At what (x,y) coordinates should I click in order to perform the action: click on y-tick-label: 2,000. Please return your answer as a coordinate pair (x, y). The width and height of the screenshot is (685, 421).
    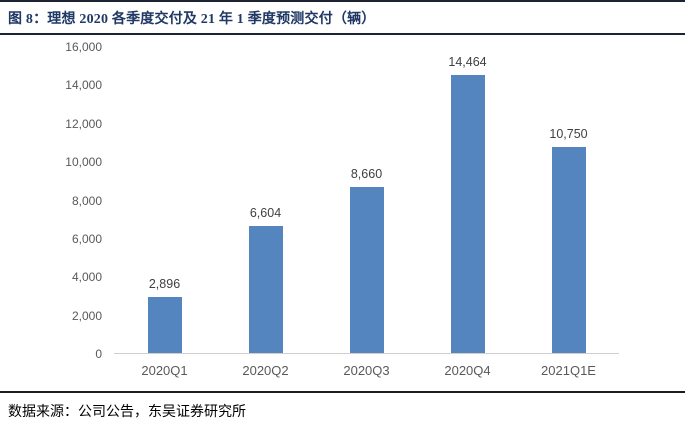
    Looking at the image, I should click on (86, 315).